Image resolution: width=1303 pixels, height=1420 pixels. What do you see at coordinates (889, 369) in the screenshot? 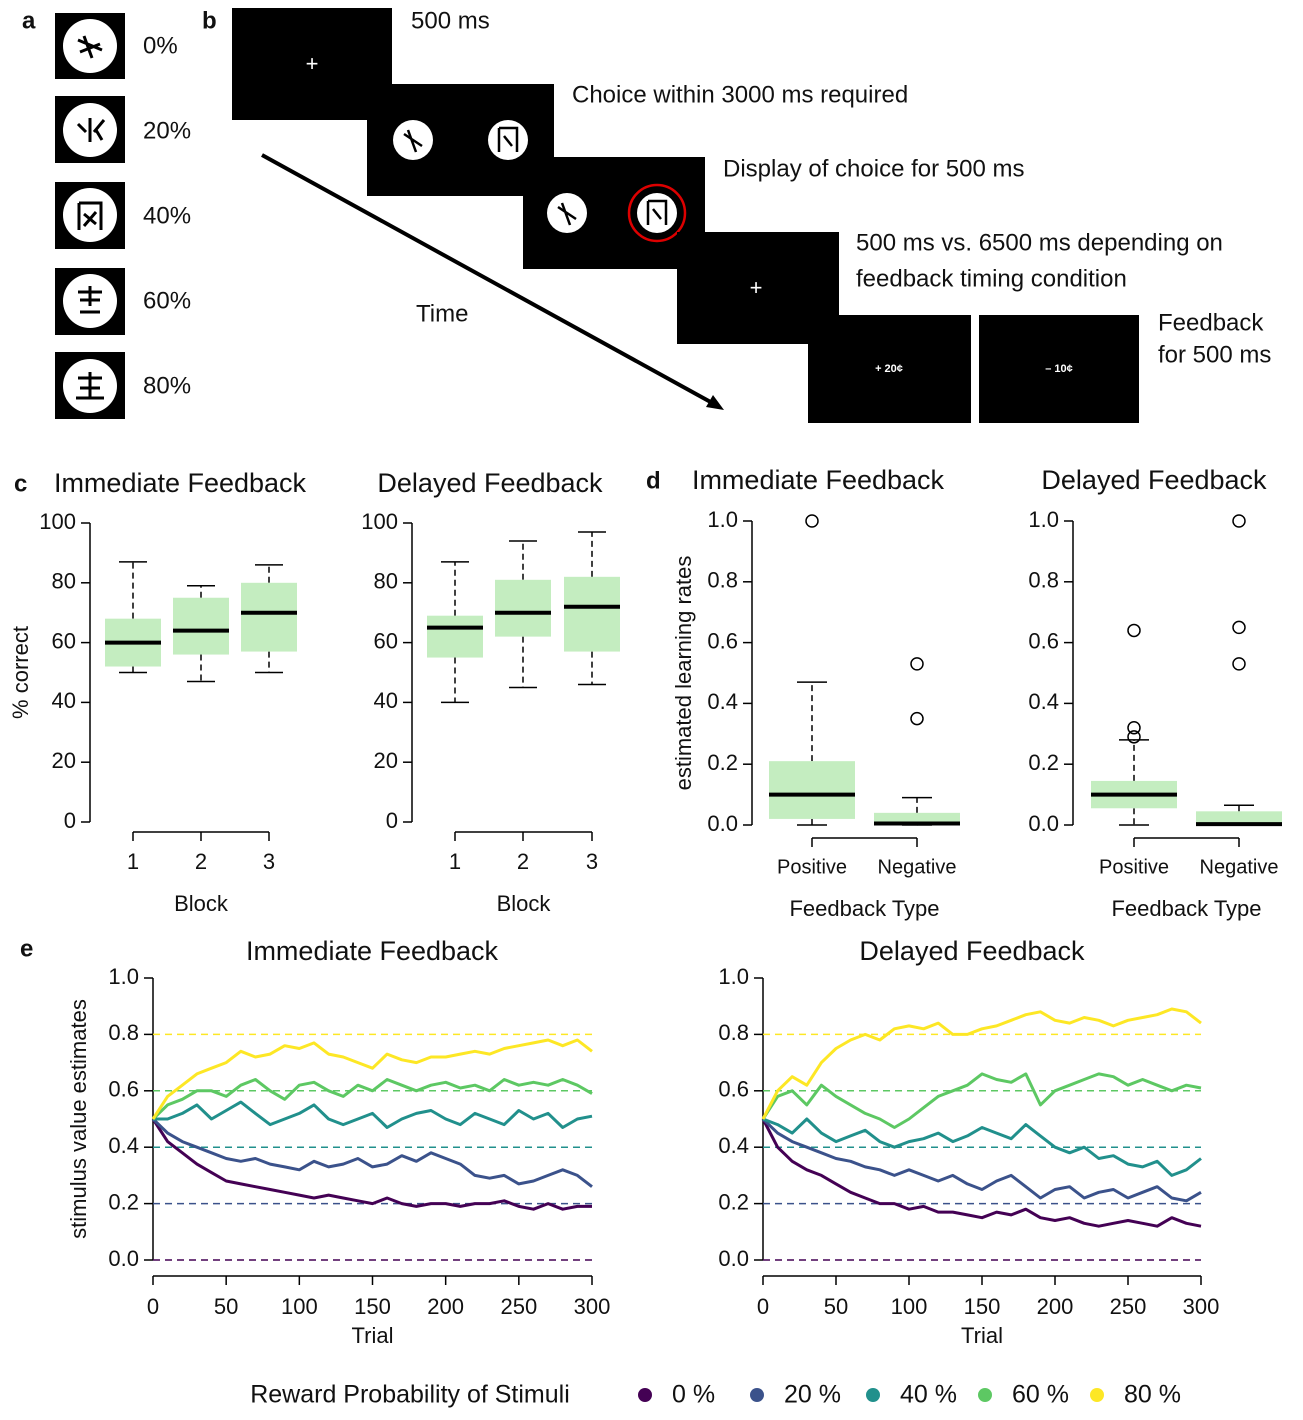
I see `feedback-screen: + 20¢` at bounding box center [889, 369].